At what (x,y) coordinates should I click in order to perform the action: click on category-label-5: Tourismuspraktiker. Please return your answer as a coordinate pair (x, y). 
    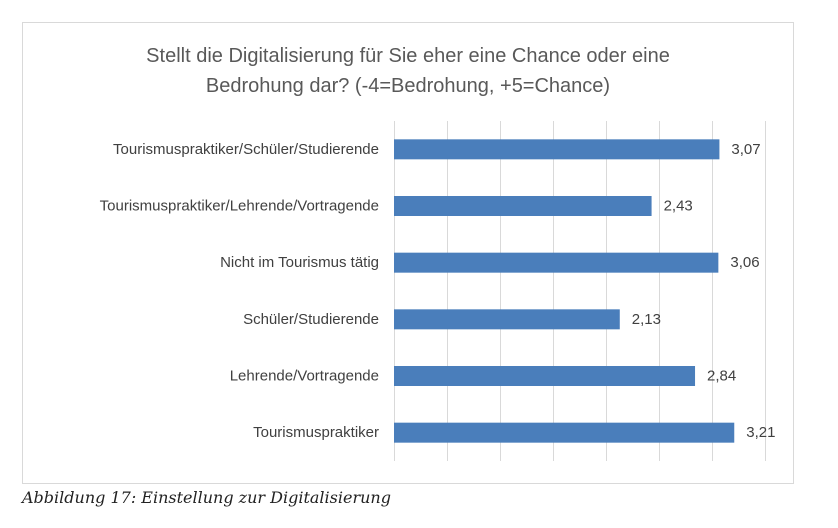
    Looking at the image, I should click on (316, 432).